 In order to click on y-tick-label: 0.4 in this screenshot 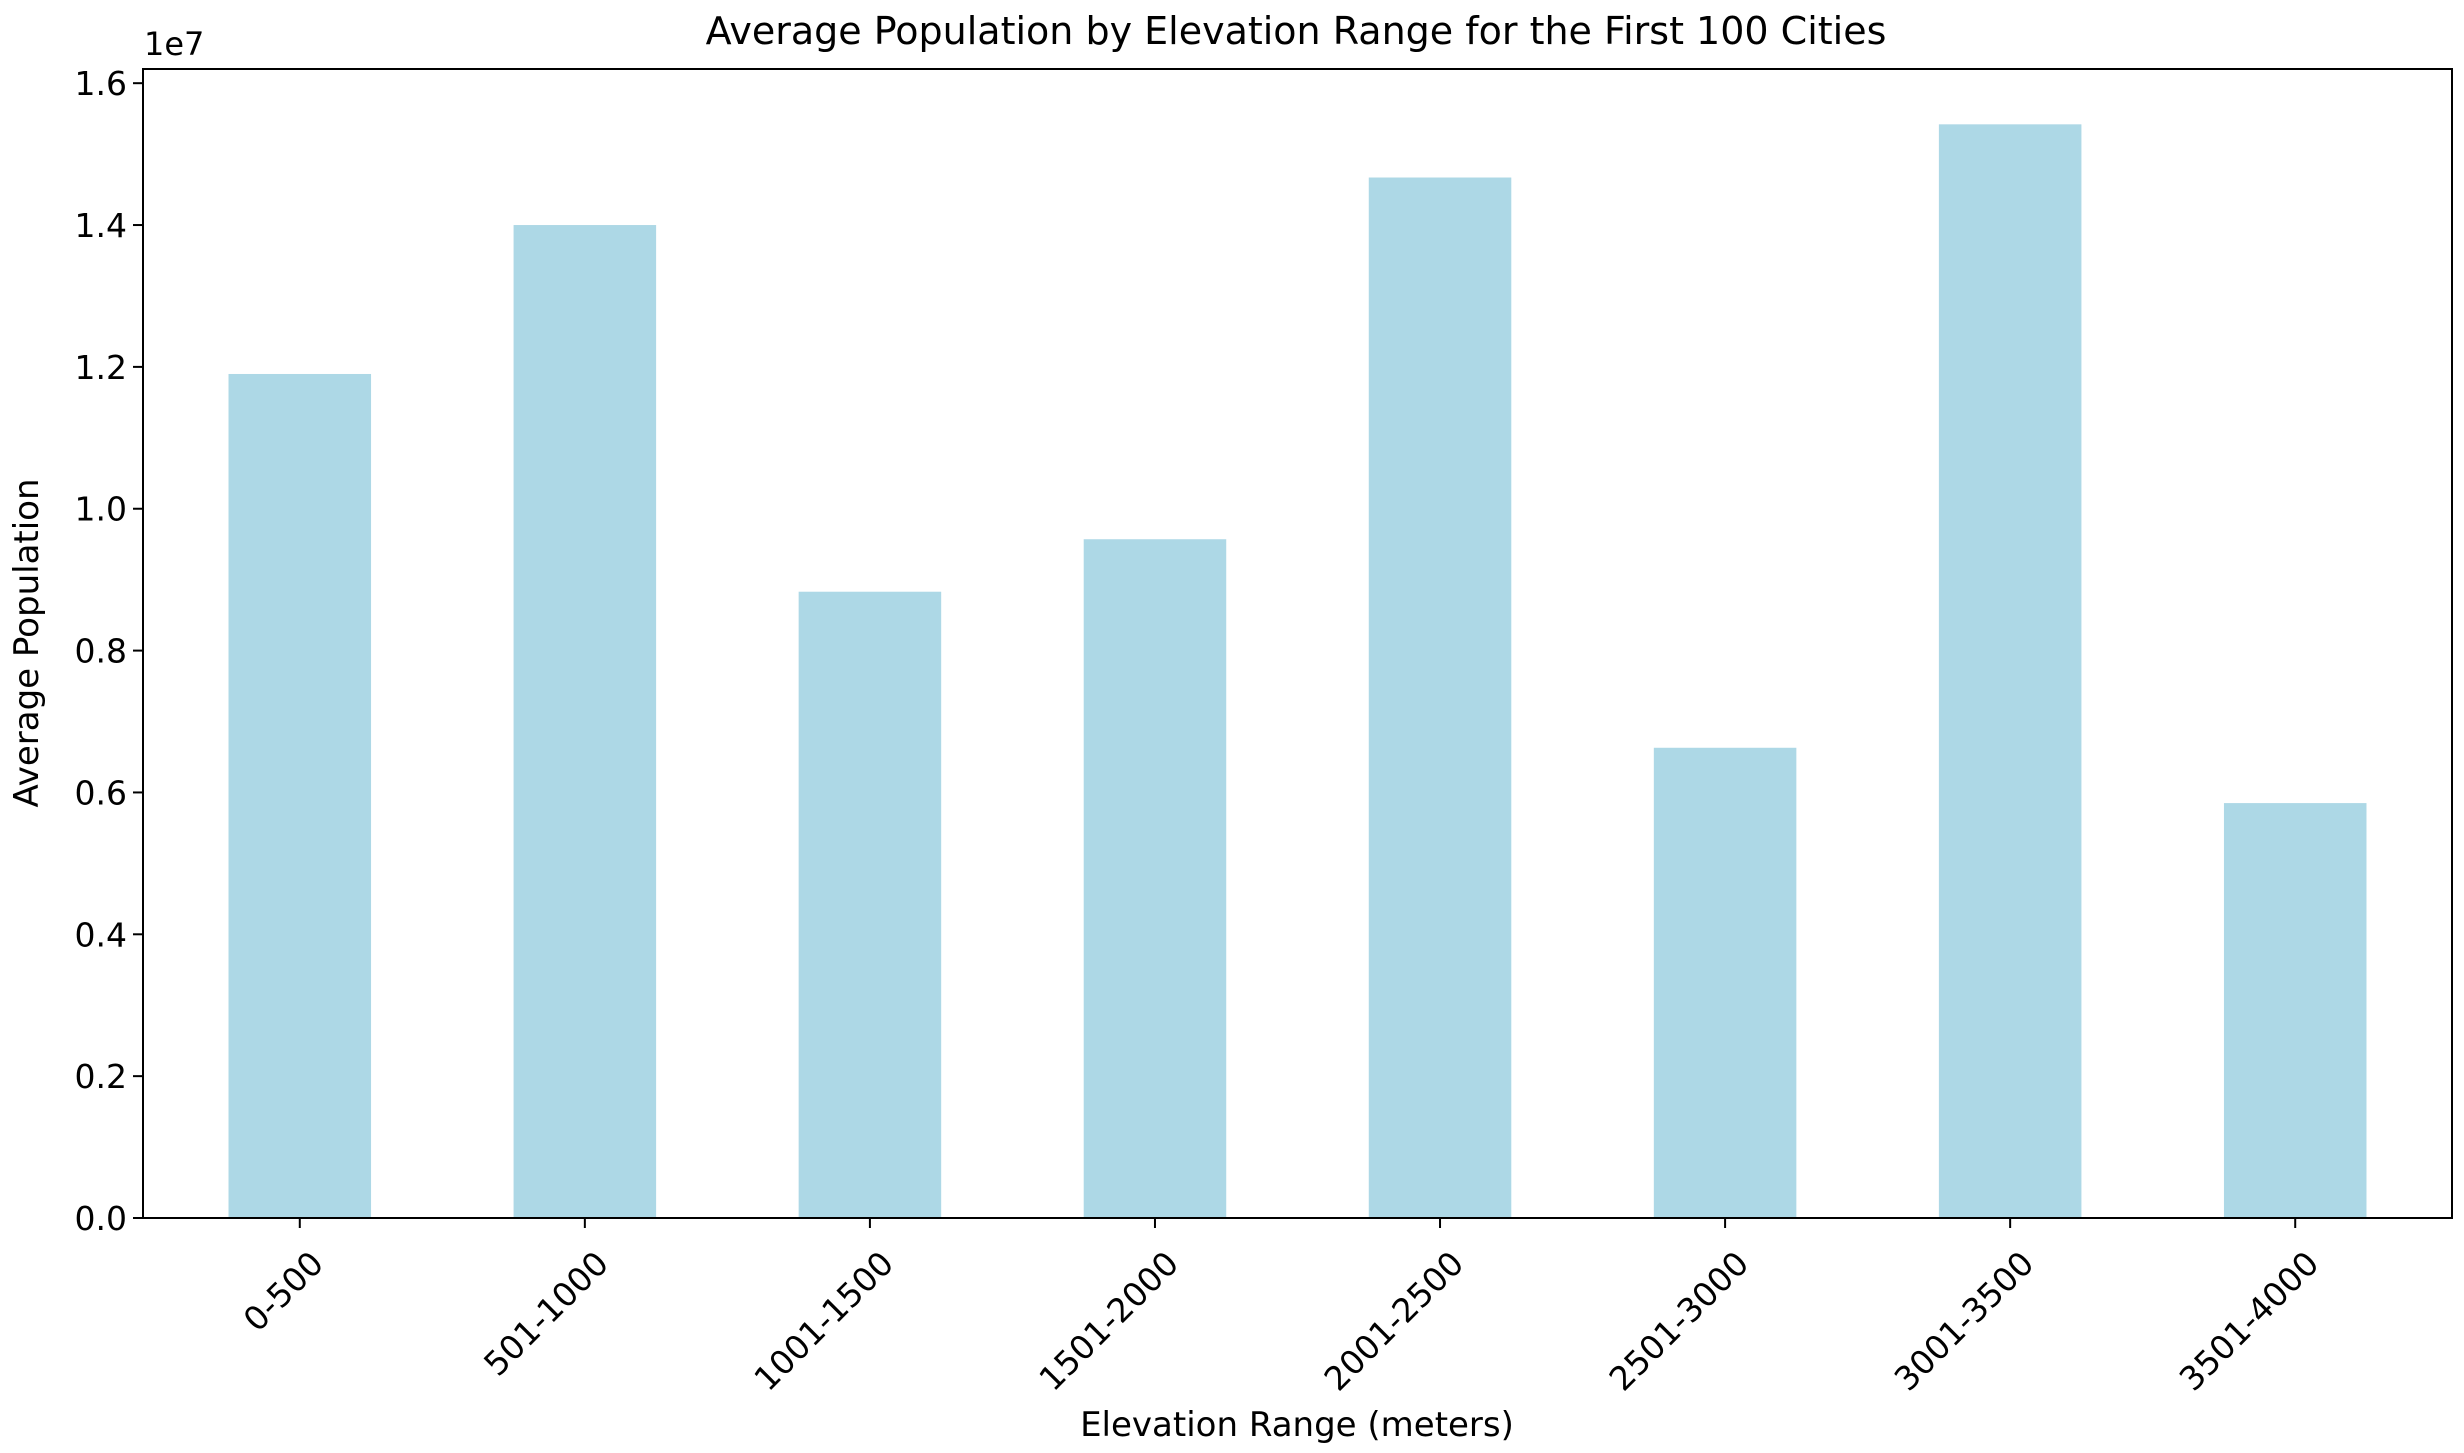, I will do `click(101, 934)`.